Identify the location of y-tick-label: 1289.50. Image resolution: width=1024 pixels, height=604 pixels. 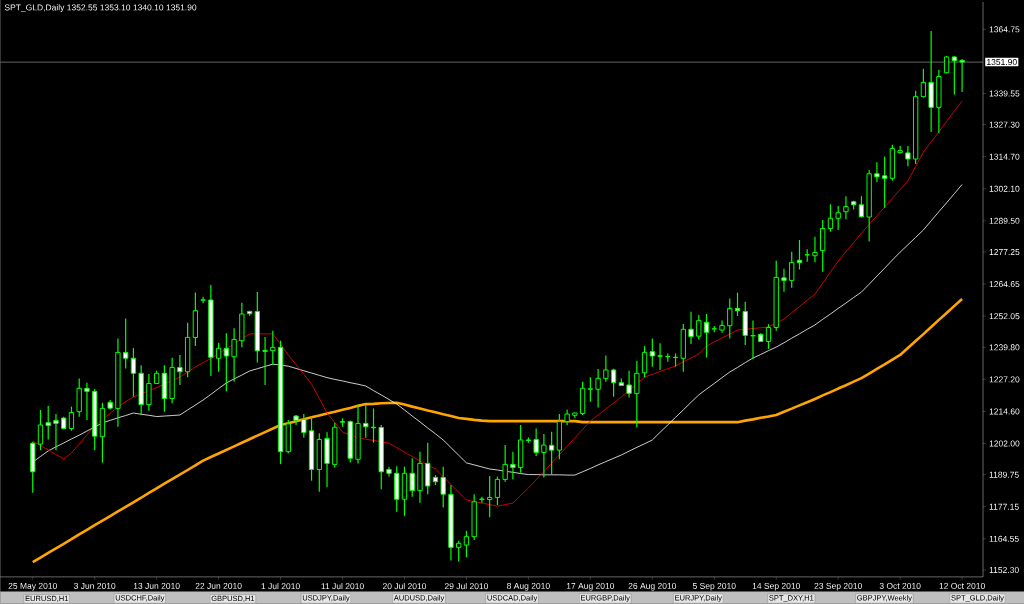
(1004, 220).